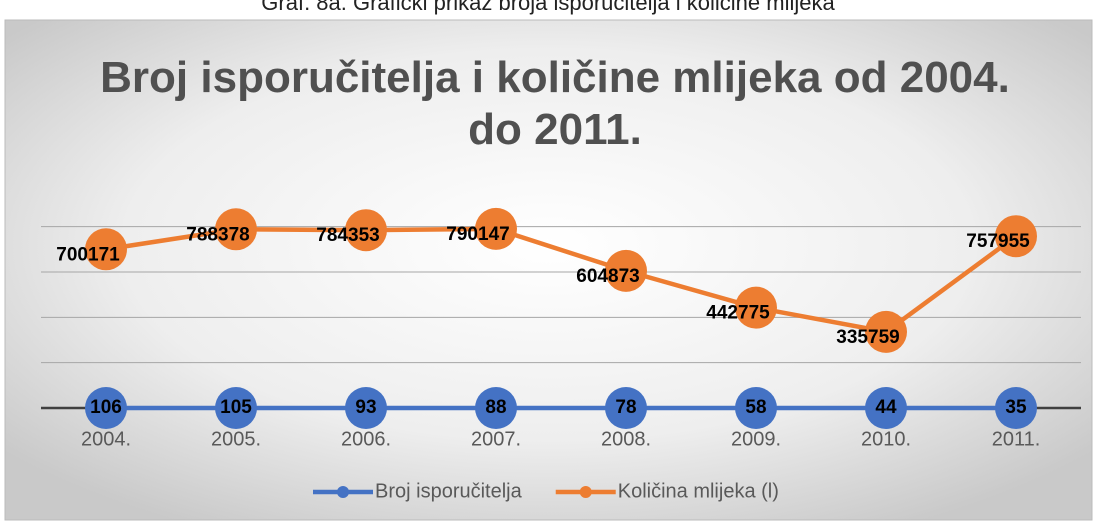 Image resolution: width=1097 pixels, height=527 pixels. I want to click on data-label: 35, so click(1016, 407).